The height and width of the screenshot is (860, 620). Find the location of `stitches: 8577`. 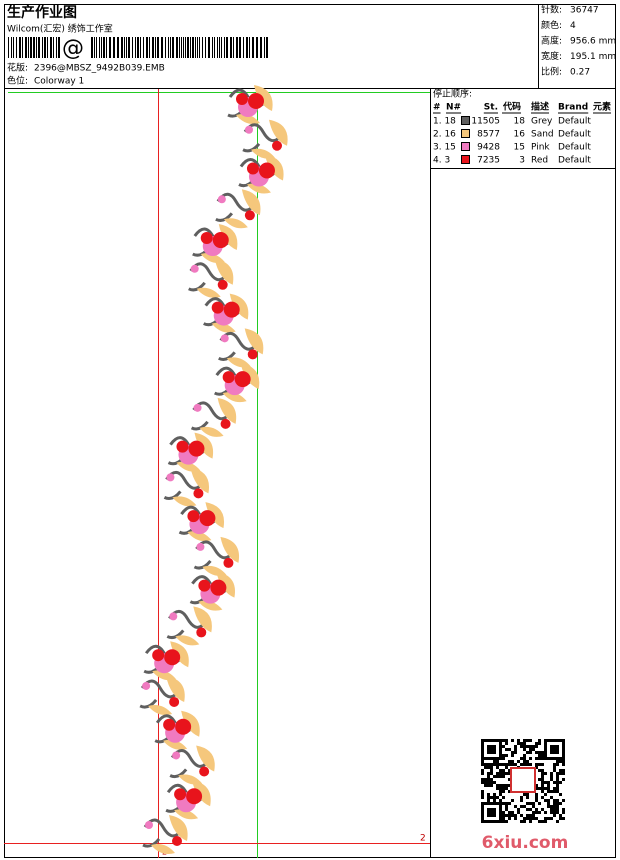

stitches: 8577 is located at coordinates (488, 135).